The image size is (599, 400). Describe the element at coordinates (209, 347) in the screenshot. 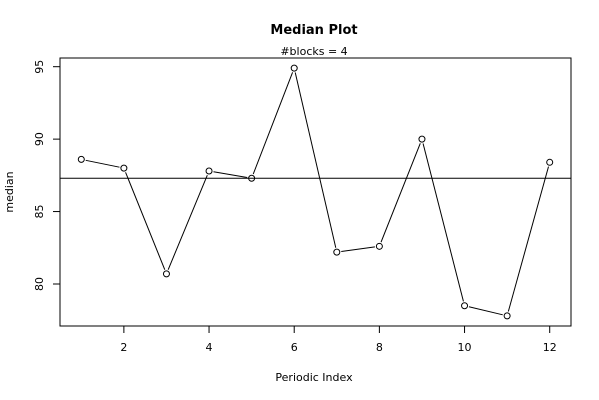

I see `x-tick-label: 4` at that location.